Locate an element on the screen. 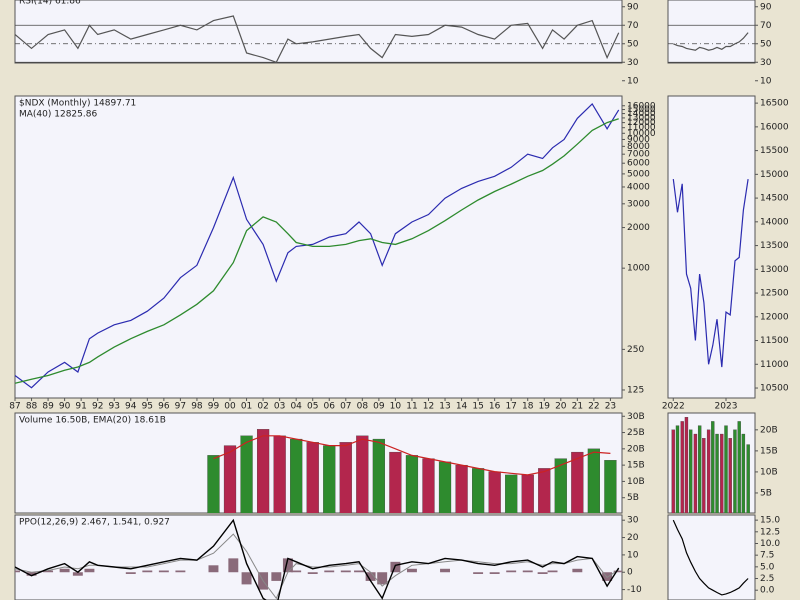 The height and width of the screenshot is (600, 800). legend-entry: MA(40) 12825.86 is located at coordinates (58, 115).